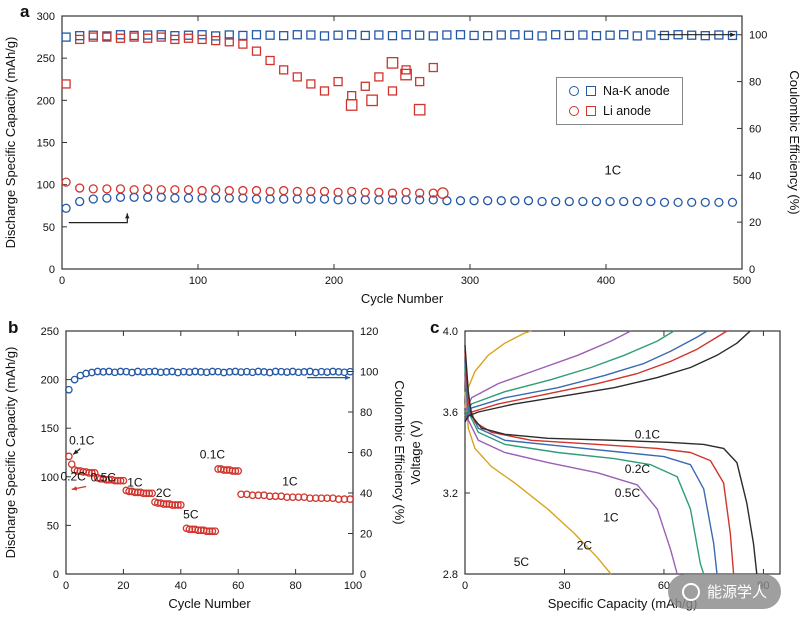 This screenshot has width=800, height=632. Describe the element at coordinates (564, 586) in the screenshot. I see `svg-text: 30` at that location.